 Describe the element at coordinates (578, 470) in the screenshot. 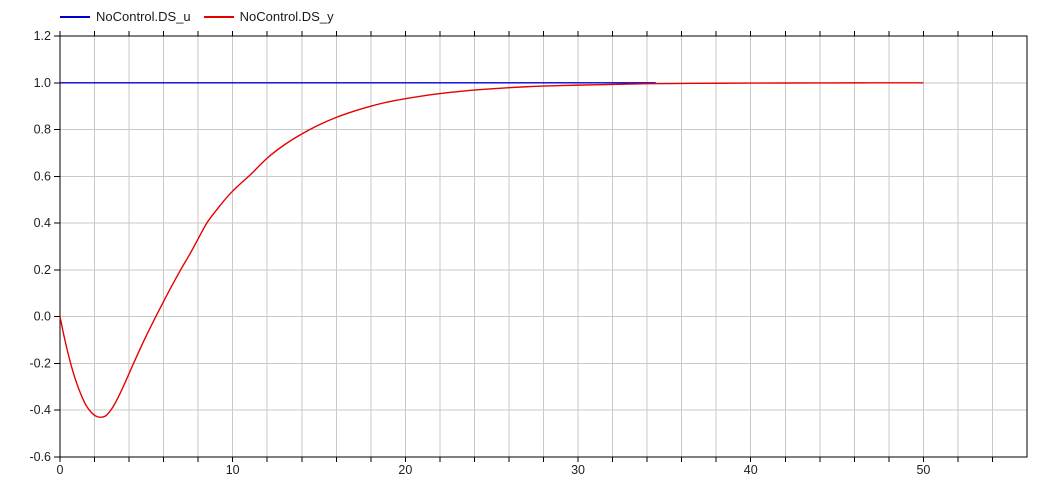

I see `x-tick-label: 30` at that location.